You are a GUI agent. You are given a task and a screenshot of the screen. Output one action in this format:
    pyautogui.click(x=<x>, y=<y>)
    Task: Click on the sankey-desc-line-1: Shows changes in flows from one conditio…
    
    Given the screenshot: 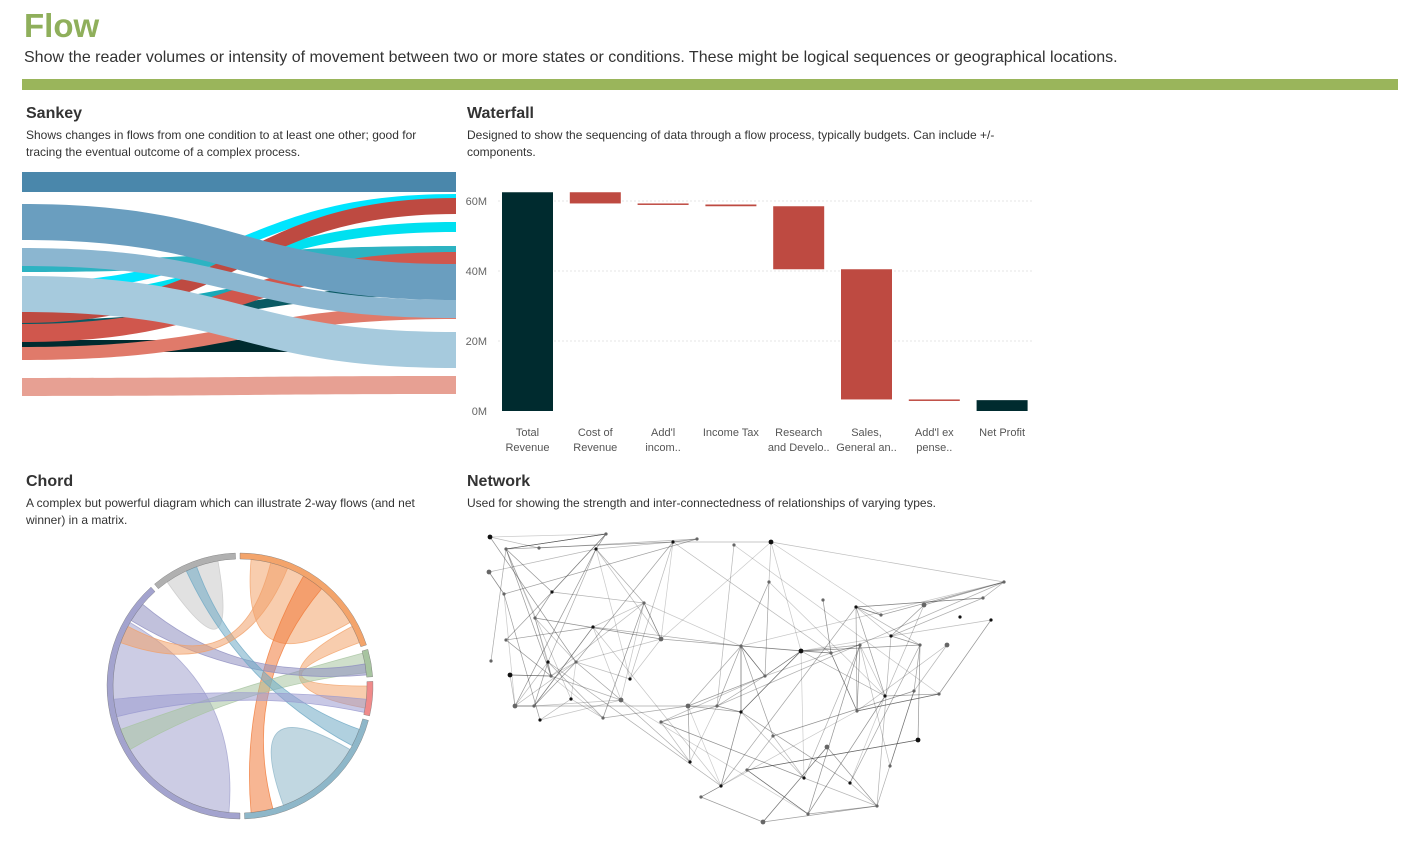 What is the action you would take?
    pyautogui.click(x=221, y=135)
    